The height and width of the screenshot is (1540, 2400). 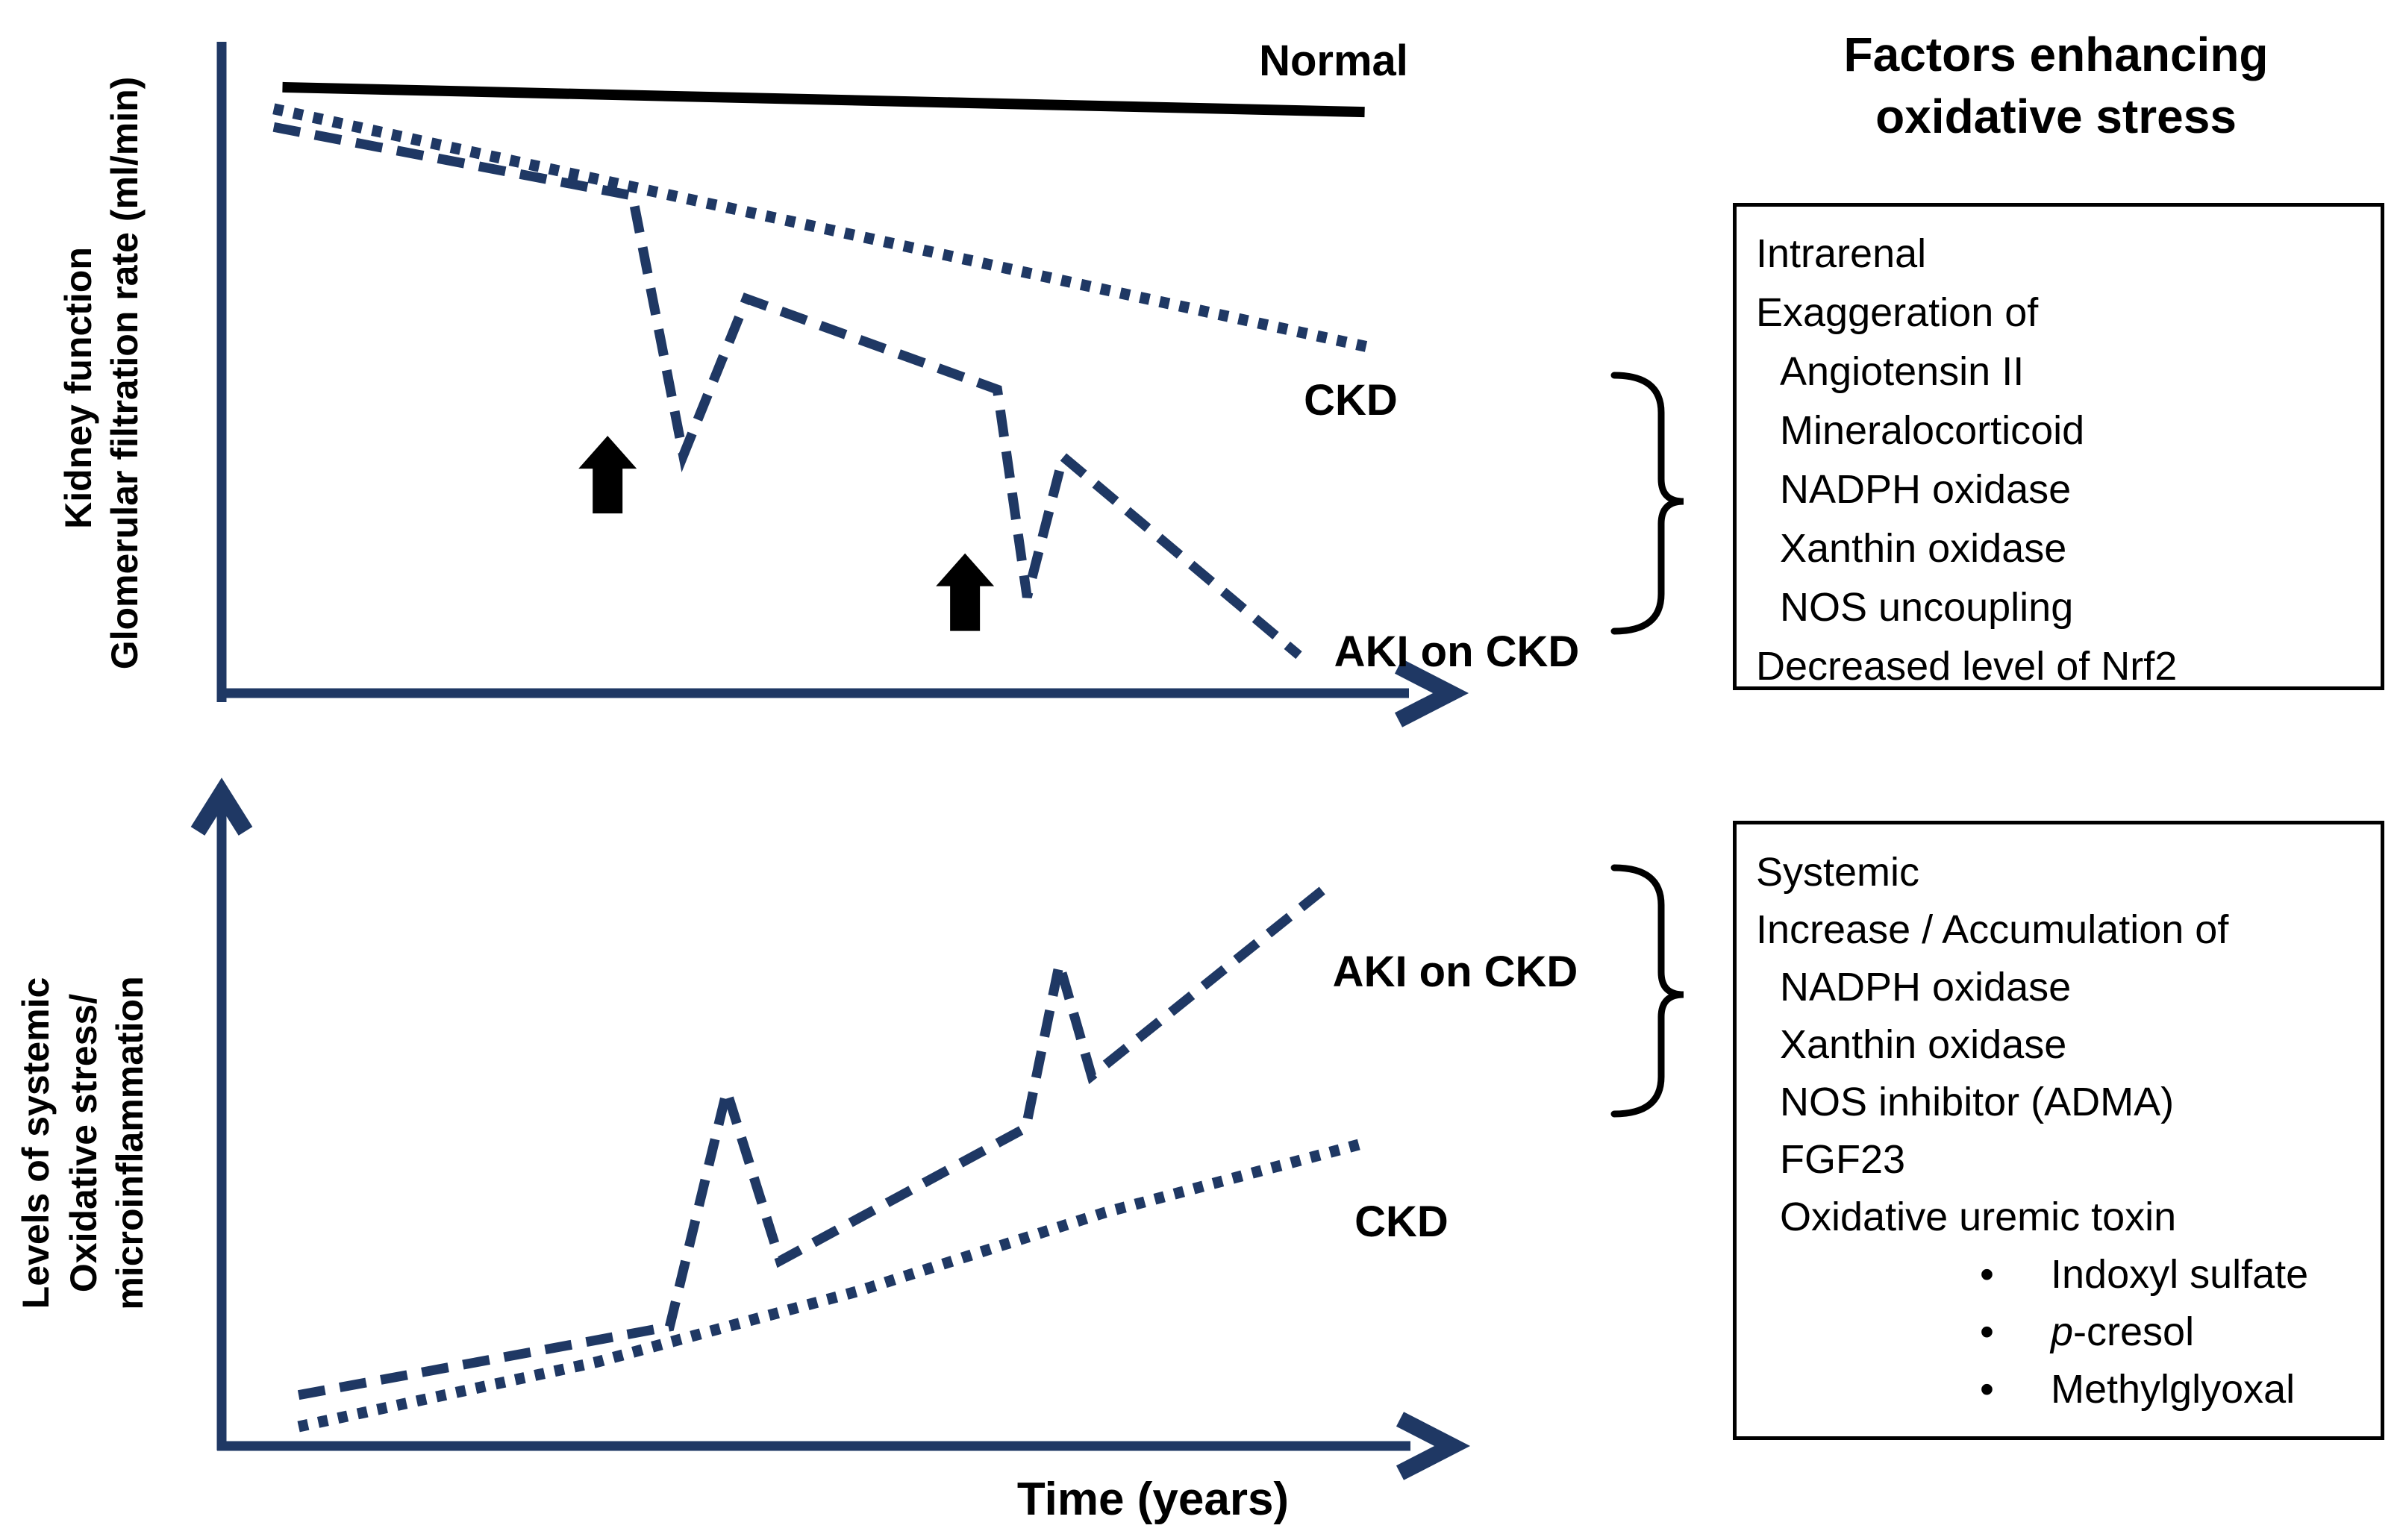 What do you see at coordinates (1431, 693) in the screenshot?
I see `top-x-axis-arrow-icon` at bounding box center [1431, 693].